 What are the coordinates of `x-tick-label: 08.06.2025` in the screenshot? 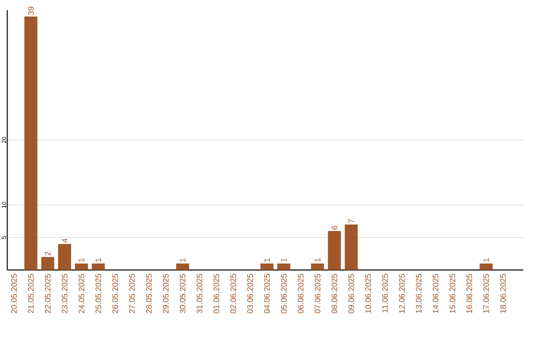 It's located at (335, 294).